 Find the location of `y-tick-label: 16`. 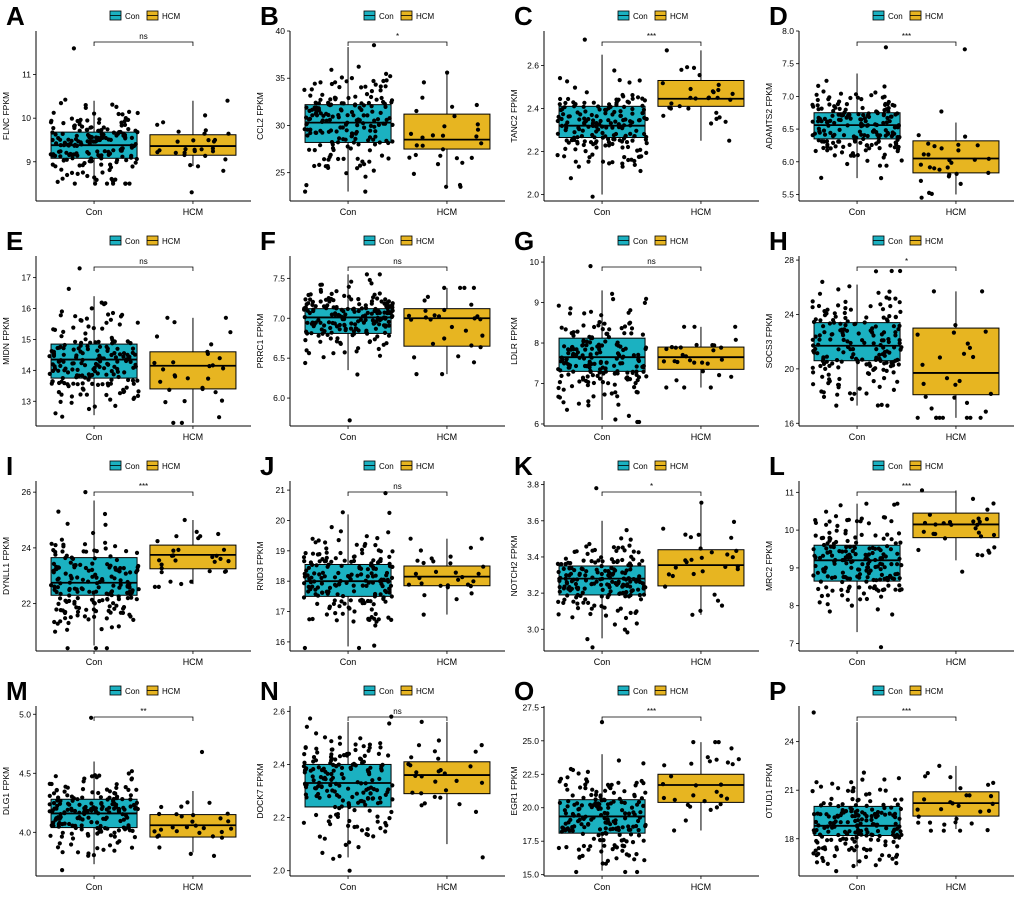

y-tick-label: 16 is located at coordinates (27, 309).